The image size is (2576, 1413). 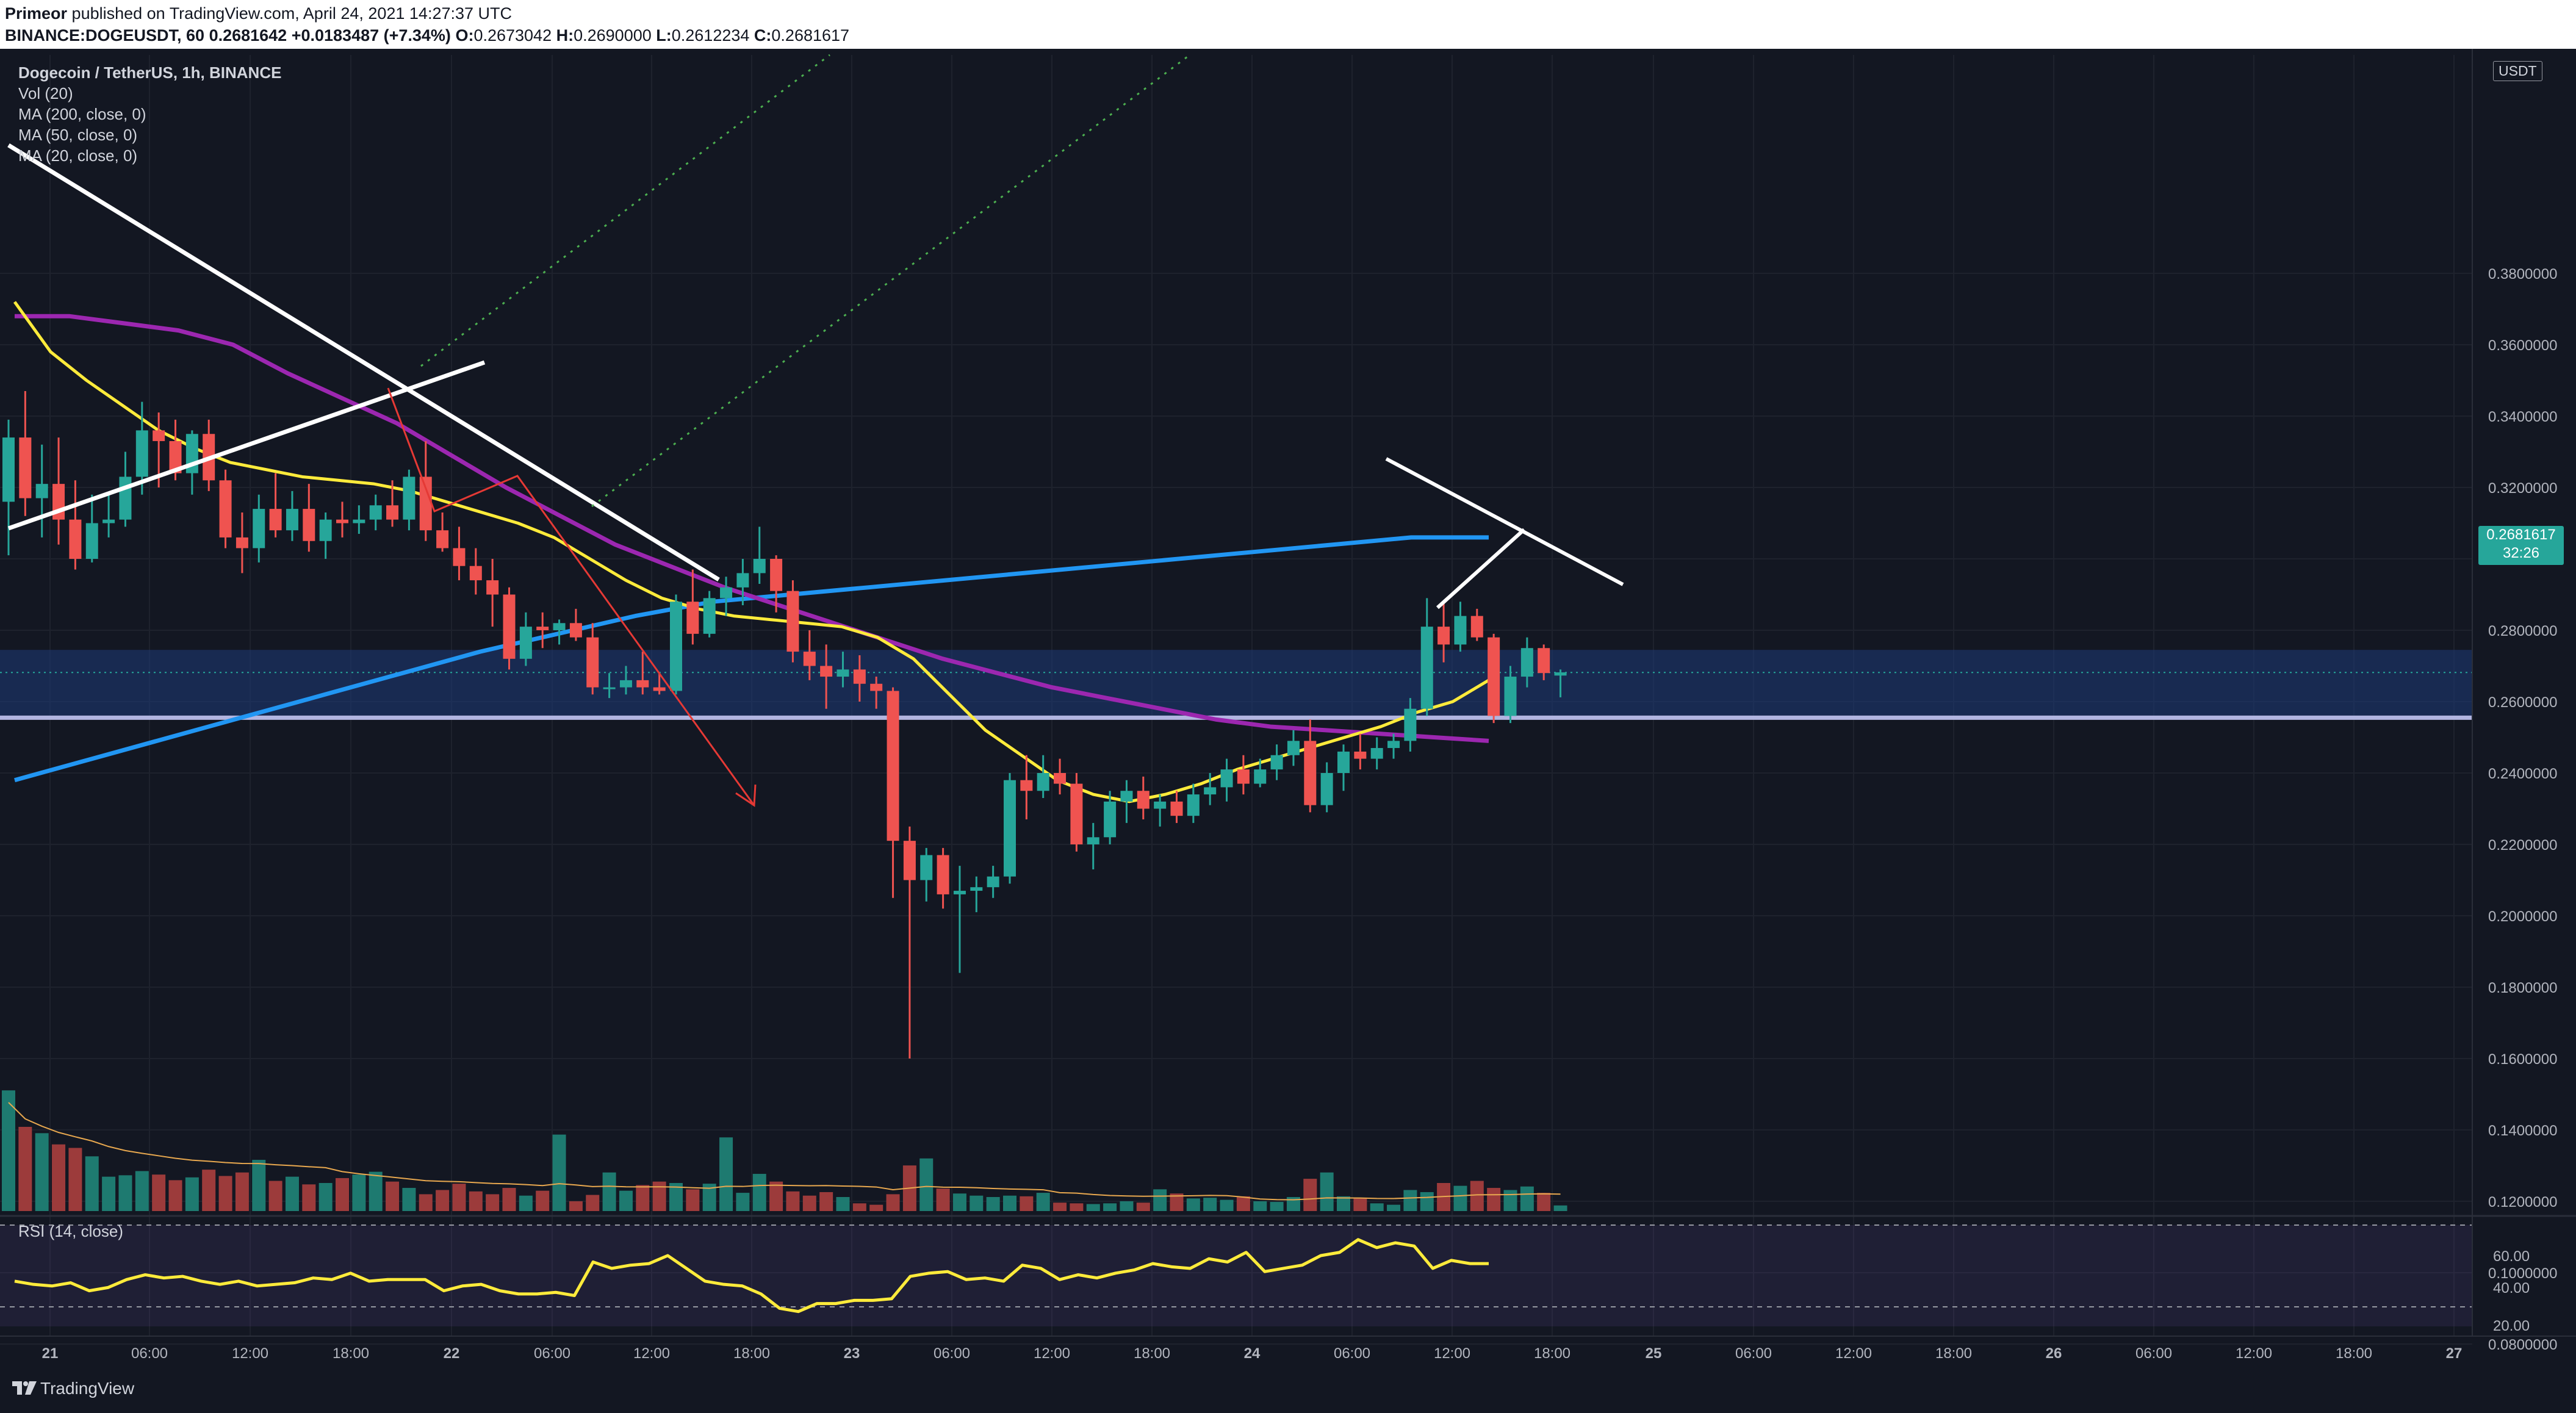 I want to click on pennant-upper-line, so click(x=1504, y=521).